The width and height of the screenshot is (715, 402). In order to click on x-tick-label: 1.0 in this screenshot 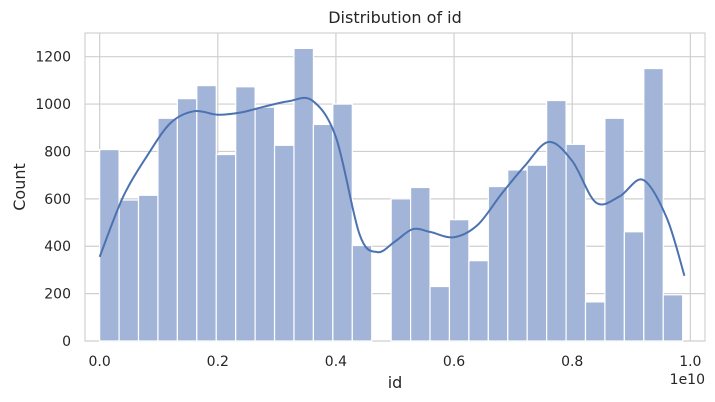, I will do `click(690, 362)`.